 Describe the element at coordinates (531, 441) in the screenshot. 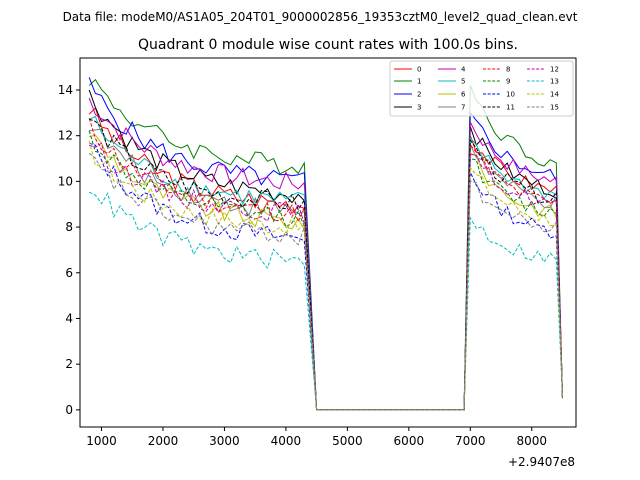

I see `x-tick-label: 8000` at that location.